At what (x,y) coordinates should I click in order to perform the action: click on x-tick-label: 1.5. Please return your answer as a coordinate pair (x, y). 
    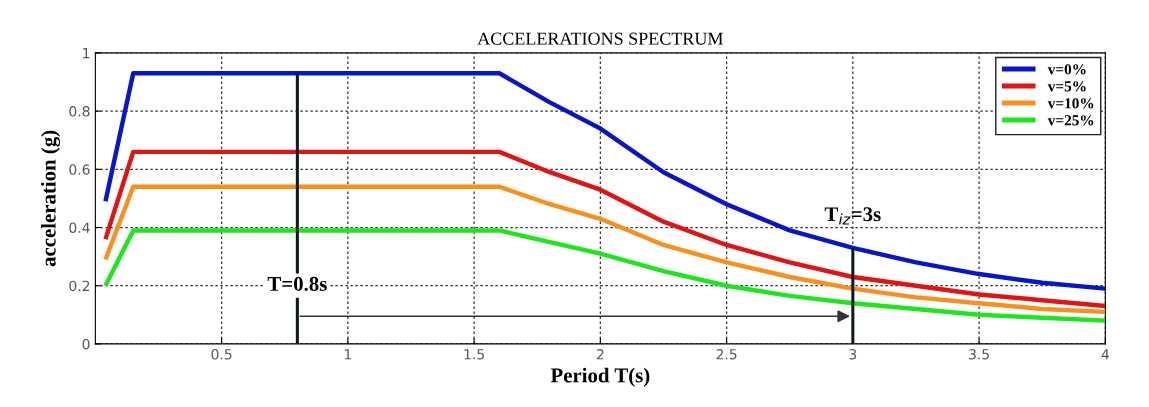
    Looking at the image, I should click on (474, 354).